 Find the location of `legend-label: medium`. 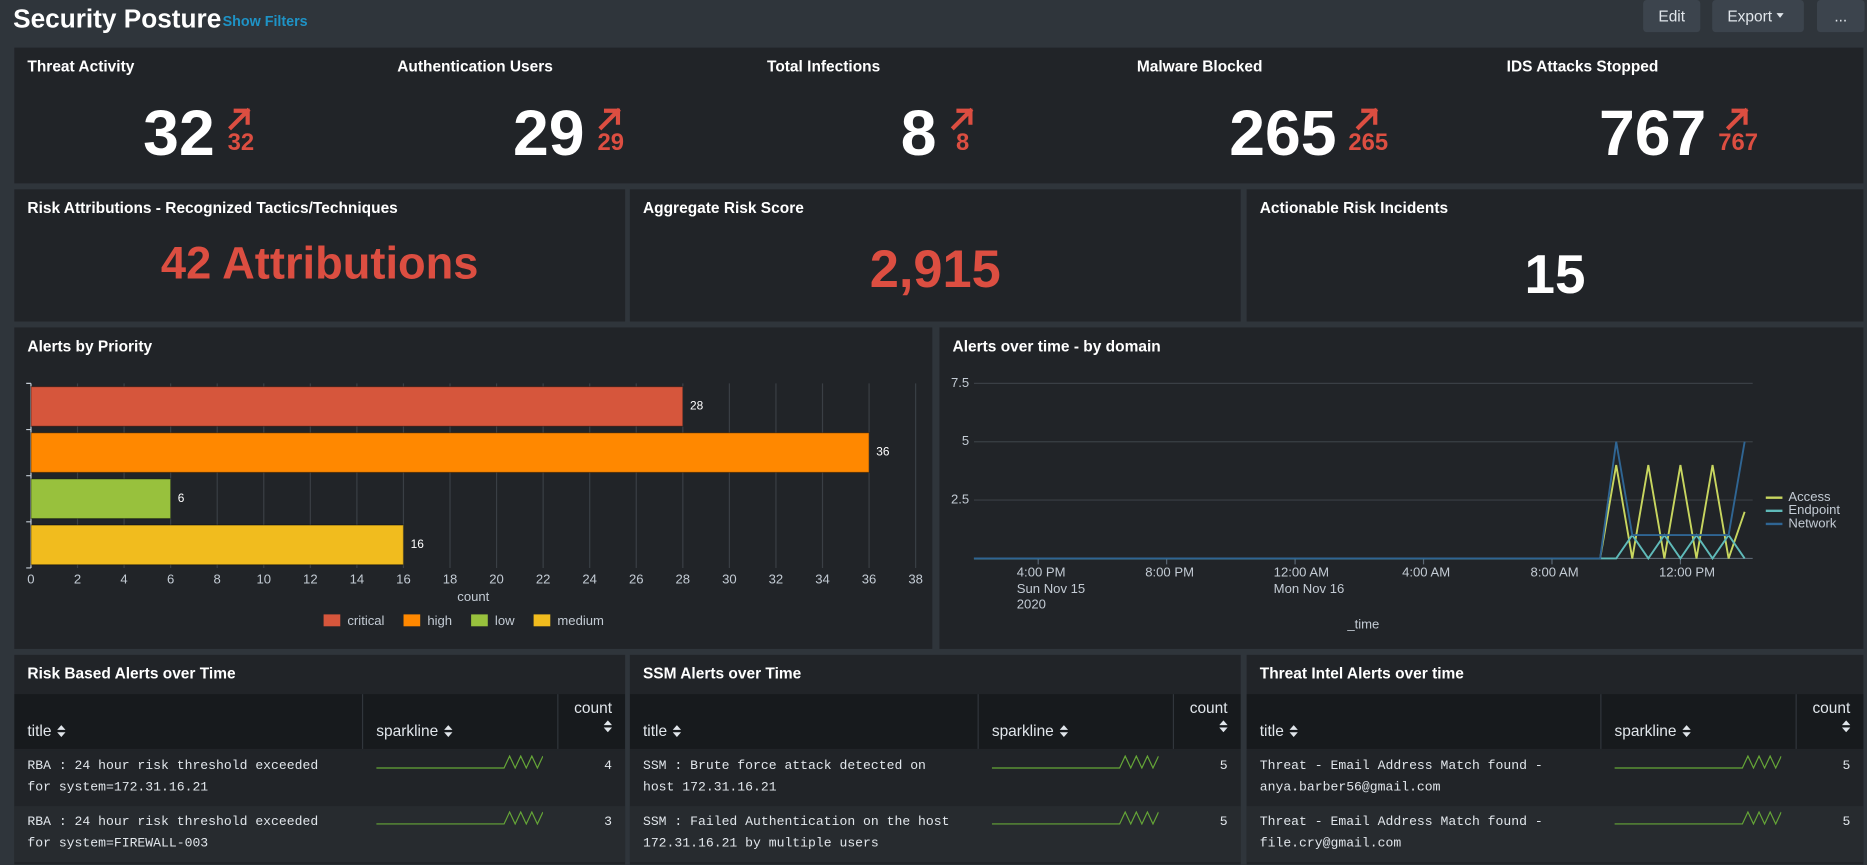

legend-label: medium is located at coordinates (580, 620).